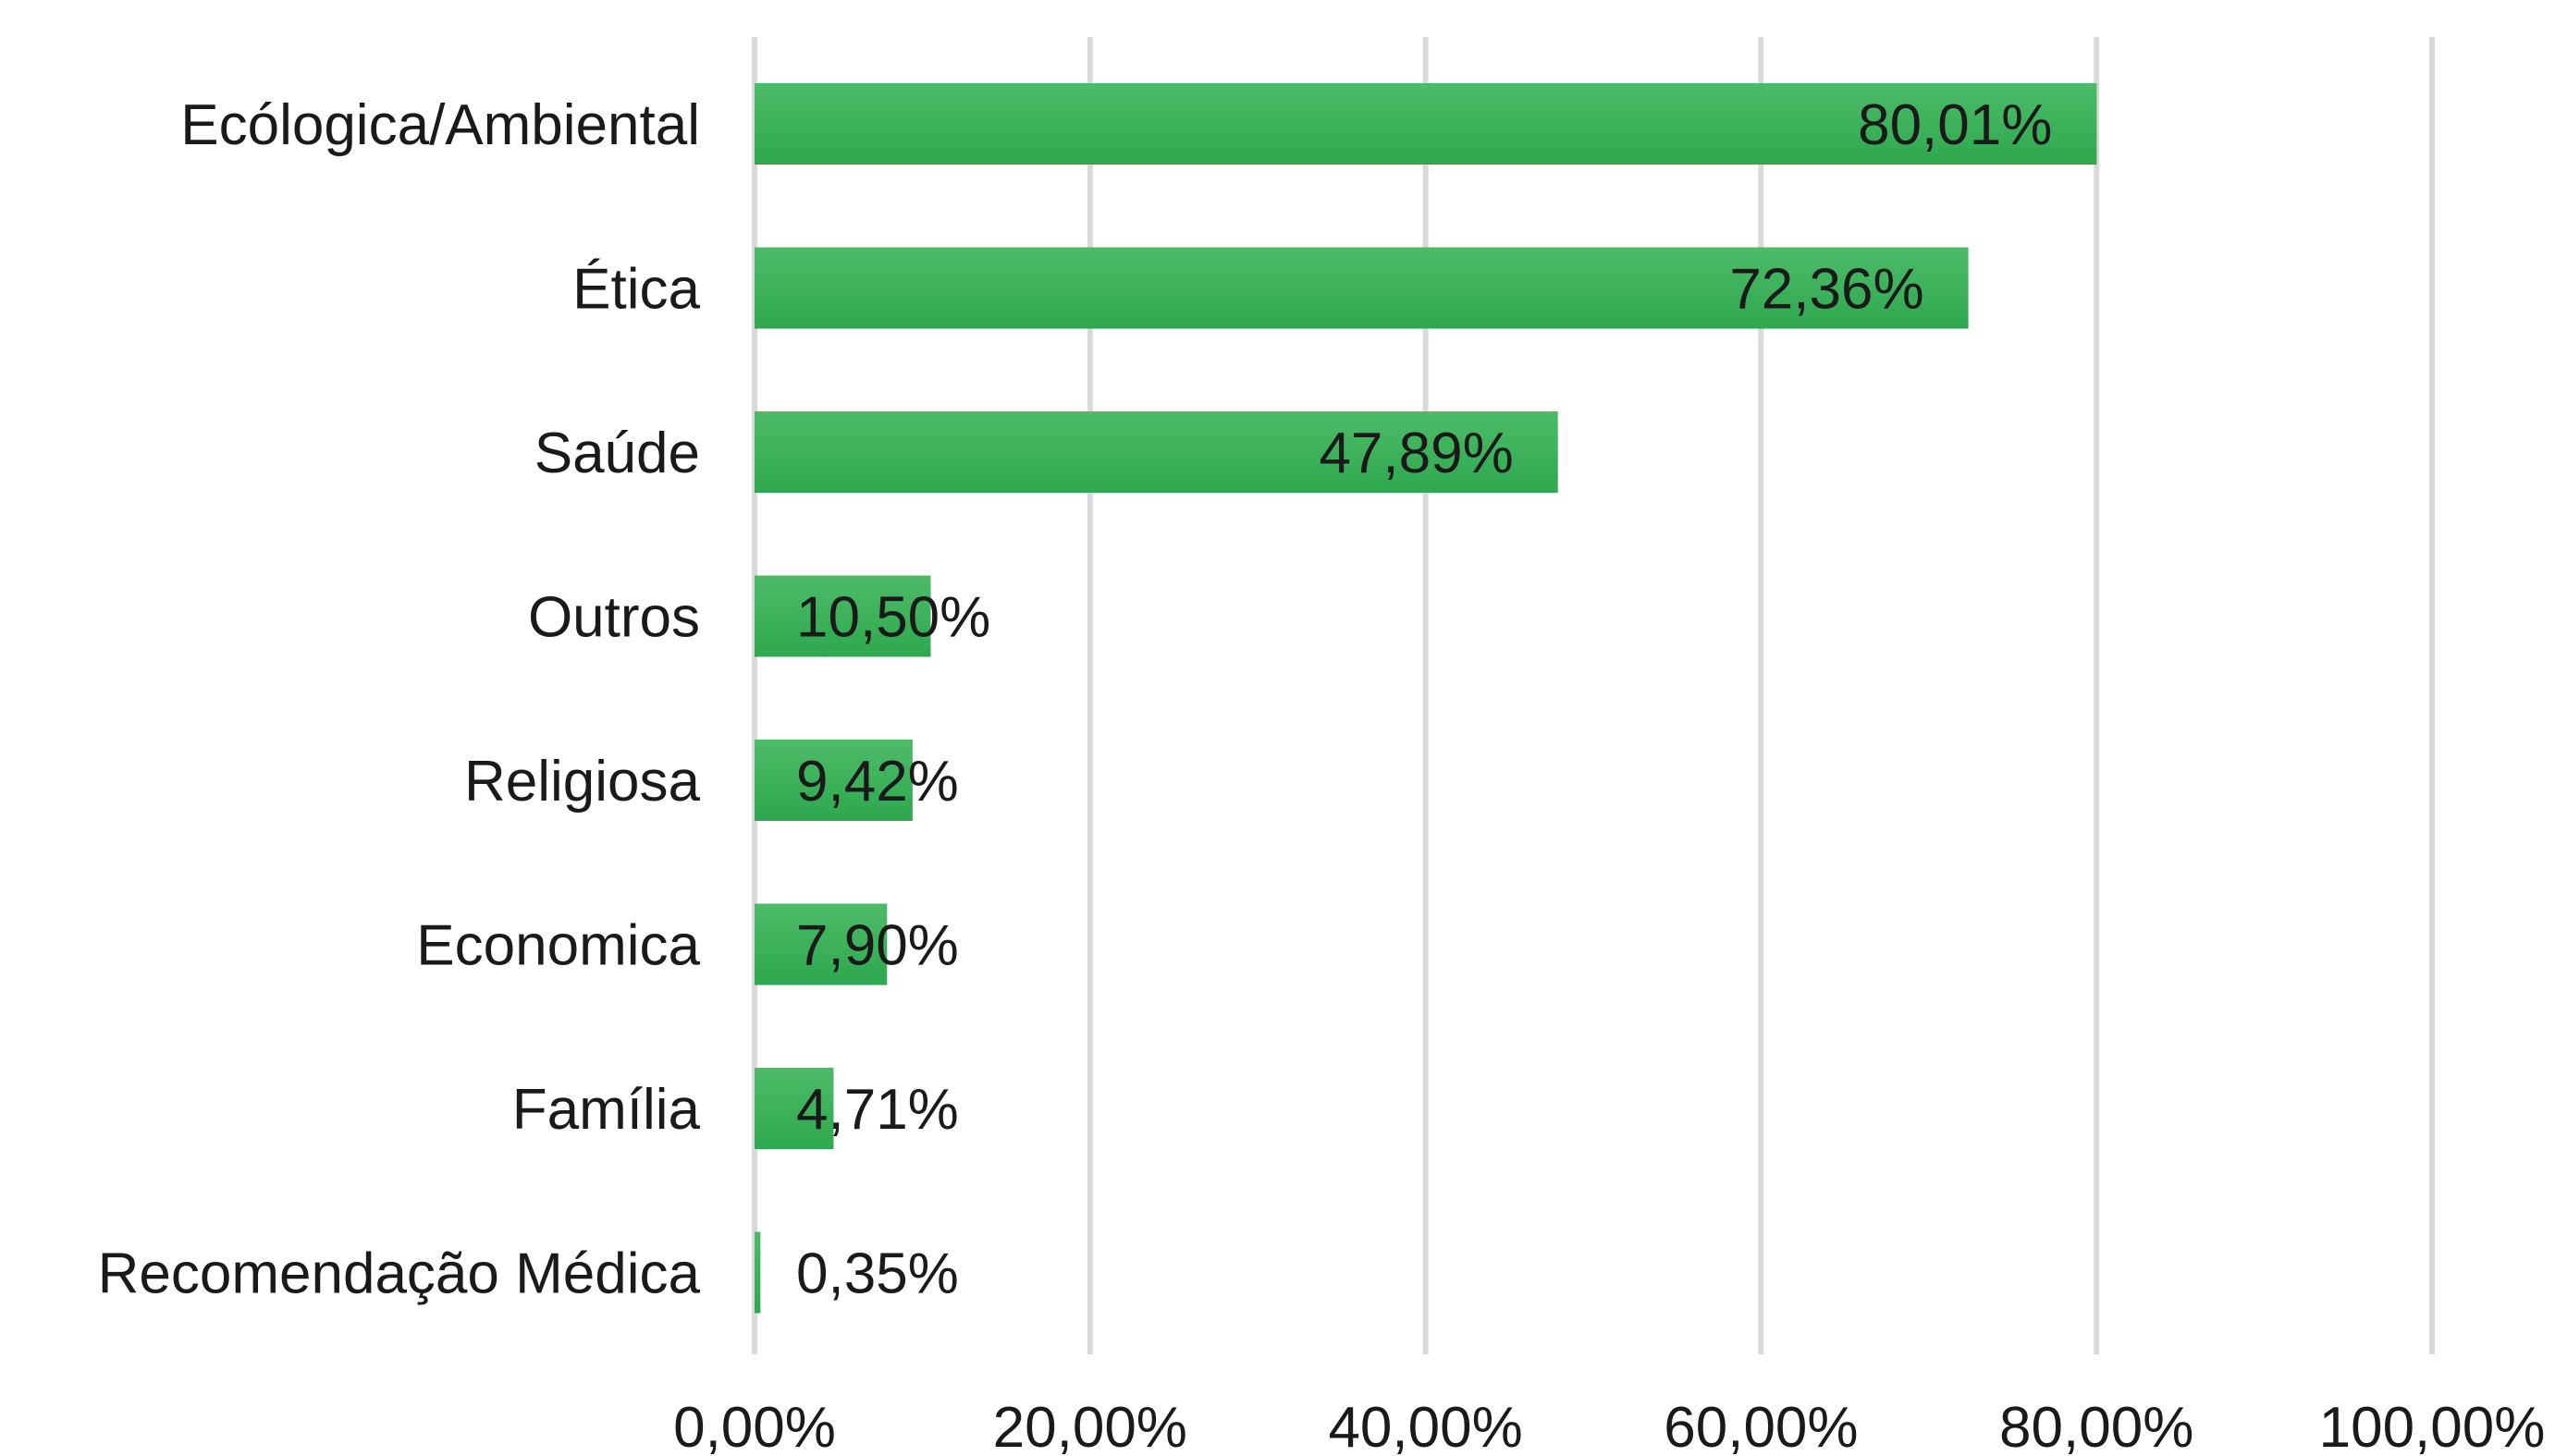 The image size is (2555, 1456). I want to click on x-tick-label-4: 80,00%, so click(2096, 1426).